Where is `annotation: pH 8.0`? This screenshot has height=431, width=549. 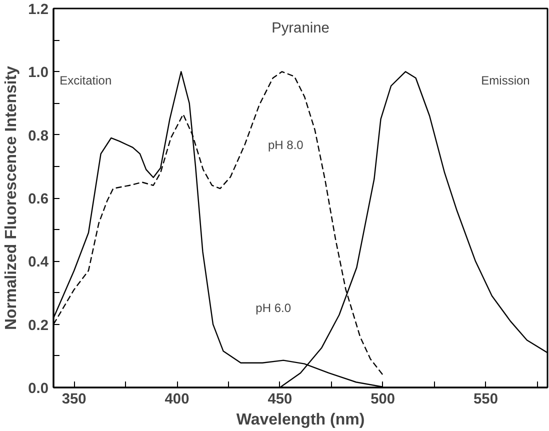 annotation: pH 8.0 is located at coordinates (286, 145).